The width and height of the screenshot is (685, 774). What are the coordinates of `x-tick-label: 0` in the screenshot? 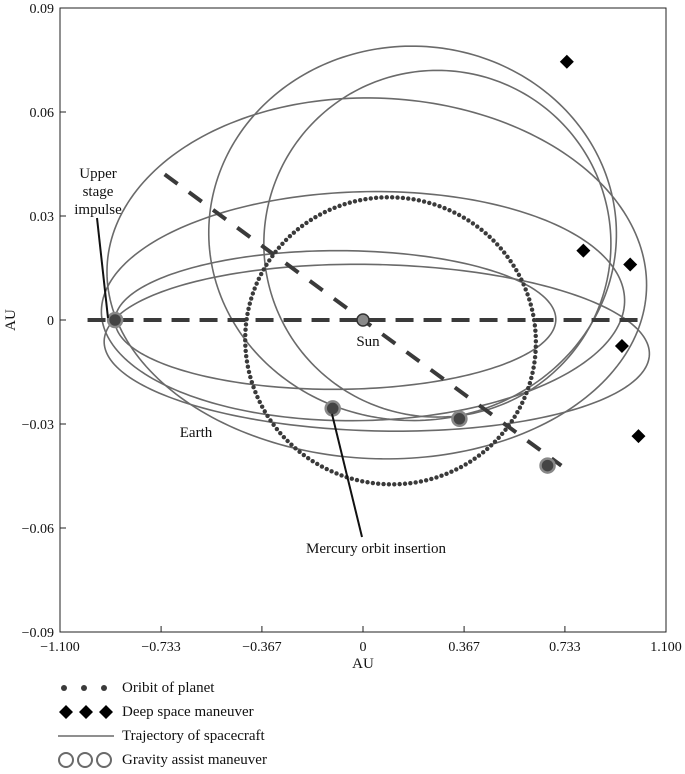 It's located at (363, 647).